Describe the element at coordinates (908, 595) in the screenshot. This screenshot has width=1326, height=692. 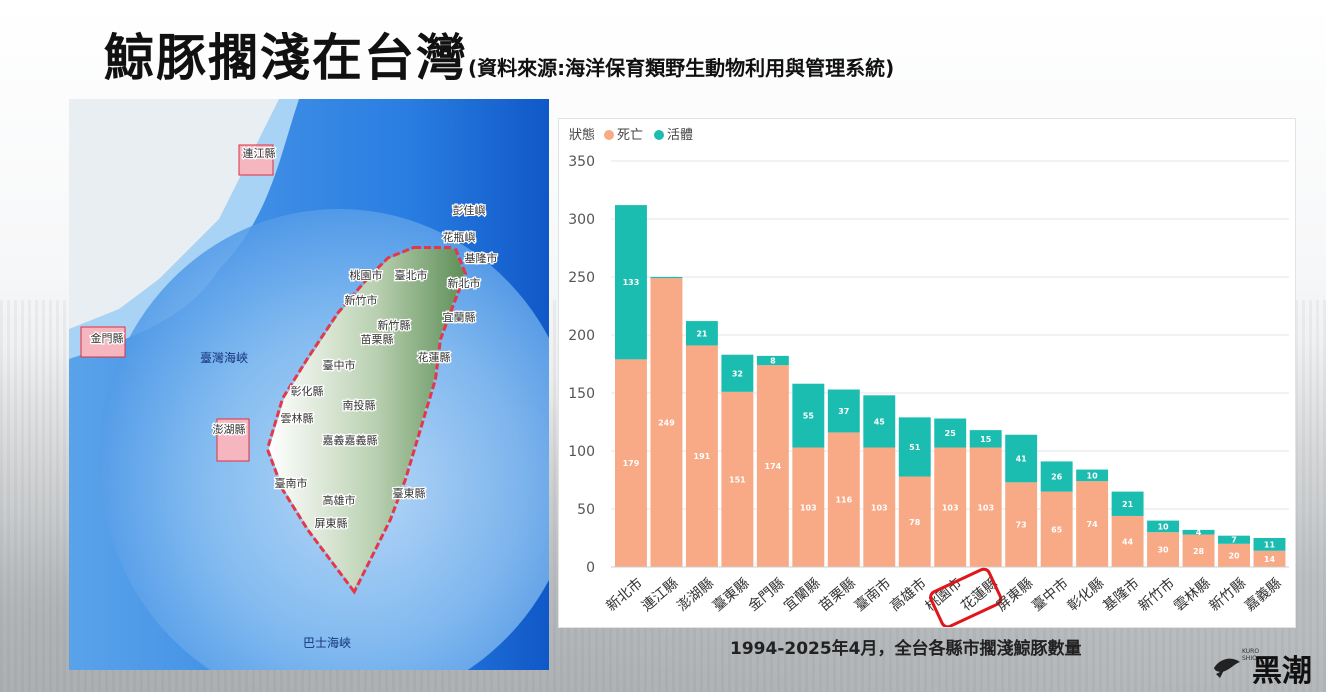
I see `x-tick-label: 高雄市` at that location.